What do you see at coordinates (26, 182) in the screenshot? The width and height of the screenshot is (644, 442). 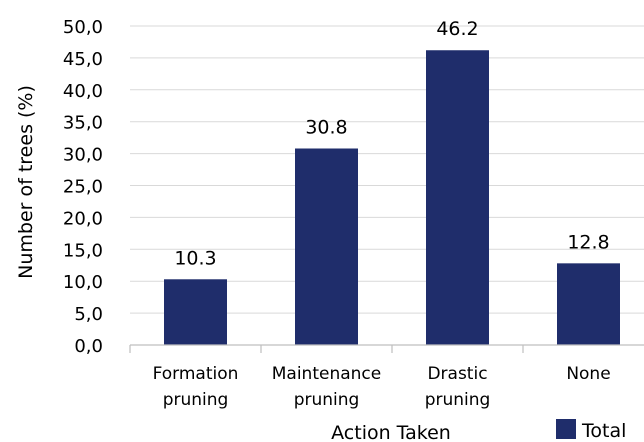 I see `y-axis-title: Number of trees (%)` at bounding box center [26, 182].